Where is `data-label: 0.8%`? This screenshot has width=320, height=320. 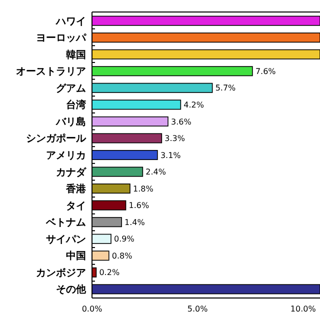 data-label: 0.8% is located at coordinates (122, 255).